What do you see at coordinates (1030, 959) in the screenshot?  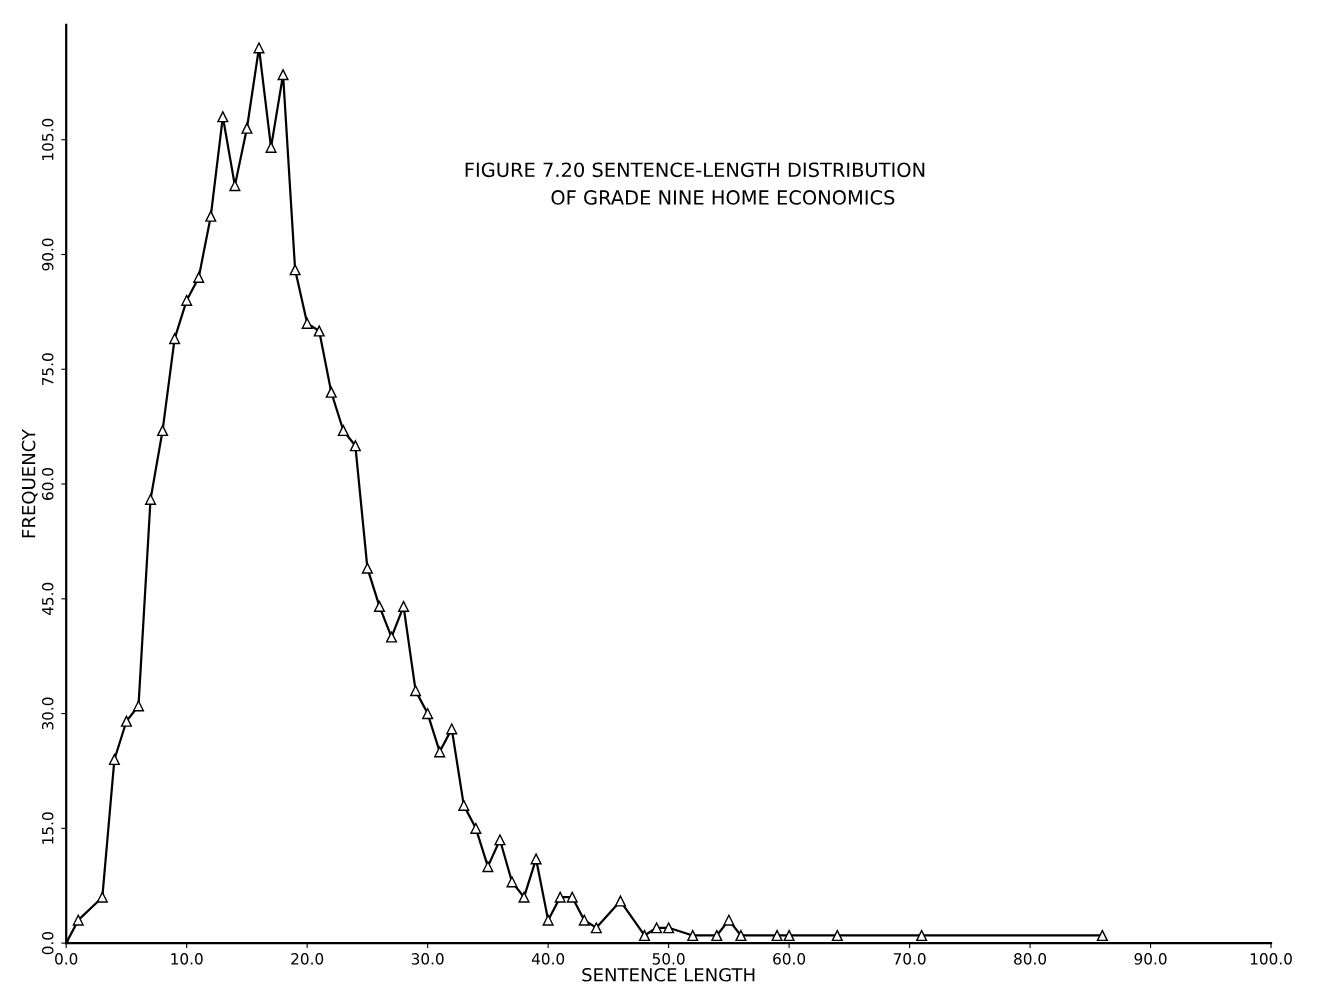 I see `x-tick-label: 80.0` at bounding box center [1030, 959].